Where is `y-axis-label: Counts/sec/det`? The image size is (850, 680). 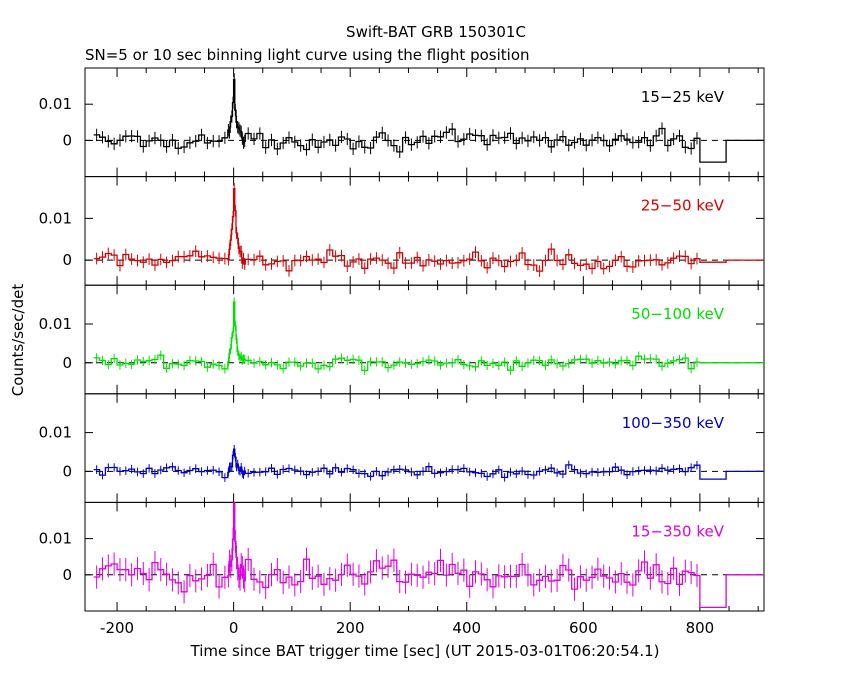 y-axis-label: Counts/sec/det is located at coordinates (18, 340).